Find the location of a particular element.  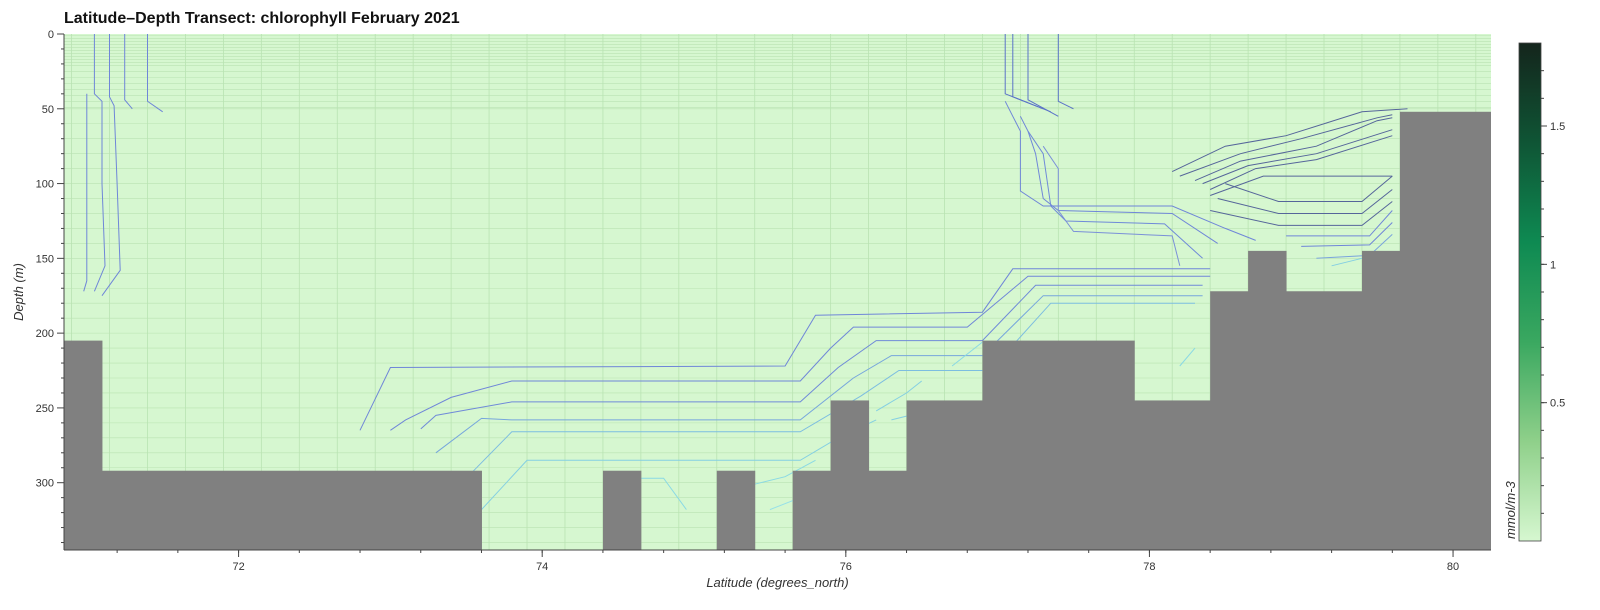

x-tick-label: 78 is located at coordinates (1149, 567).